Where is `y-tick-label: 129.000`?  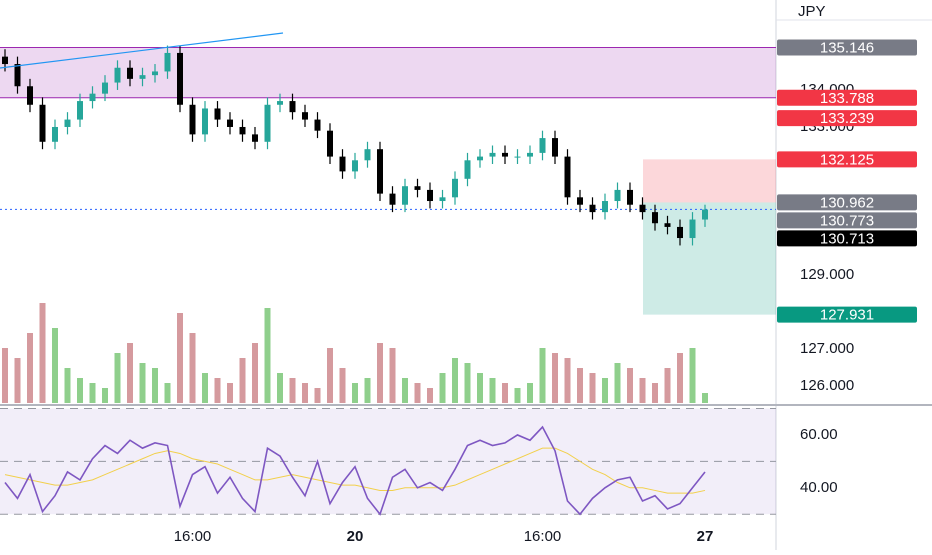 y-tick-label: 129.000 is located at coordinates (827, 274).